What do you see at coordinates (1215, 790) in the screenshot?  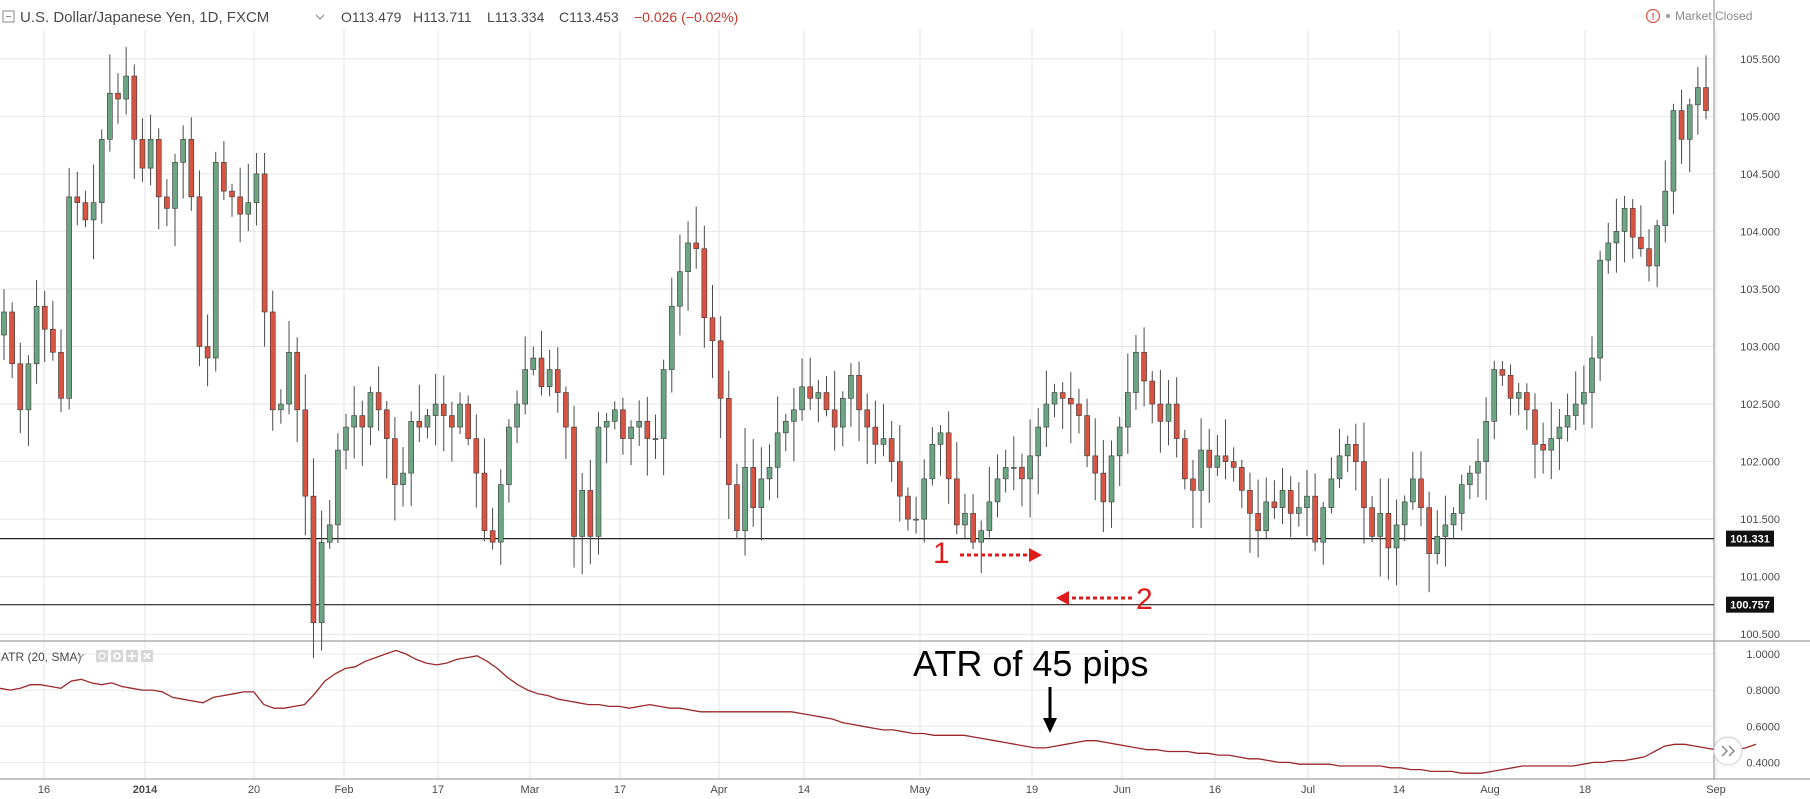 I see `time-tick-label: 16` at bounding box center [1215, 790].